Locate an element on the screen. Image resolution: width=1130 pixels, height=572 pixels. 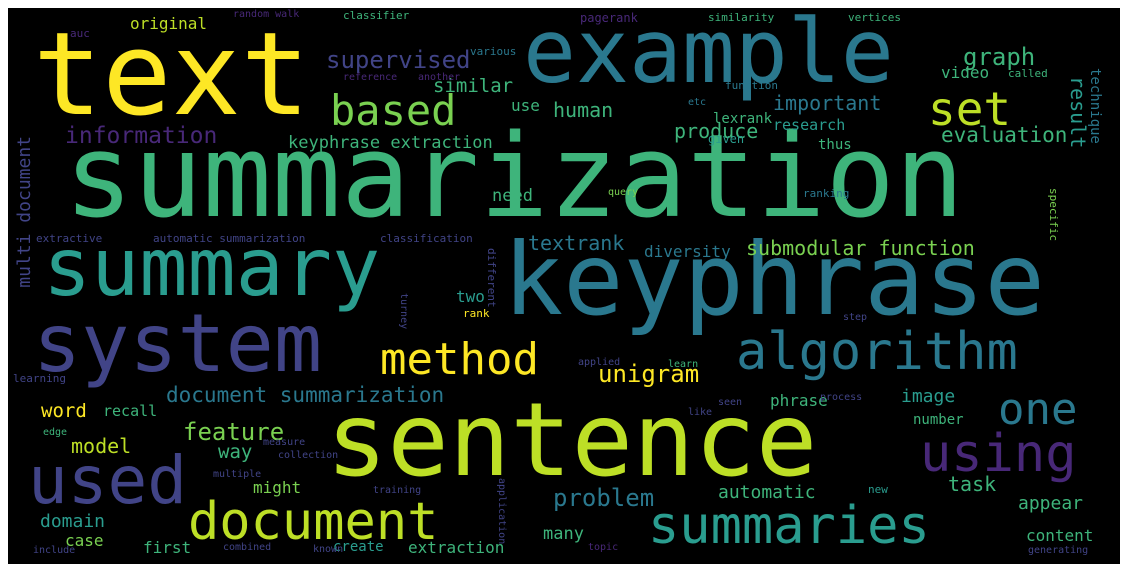
word-case: case is located at coordinates (84, 540).